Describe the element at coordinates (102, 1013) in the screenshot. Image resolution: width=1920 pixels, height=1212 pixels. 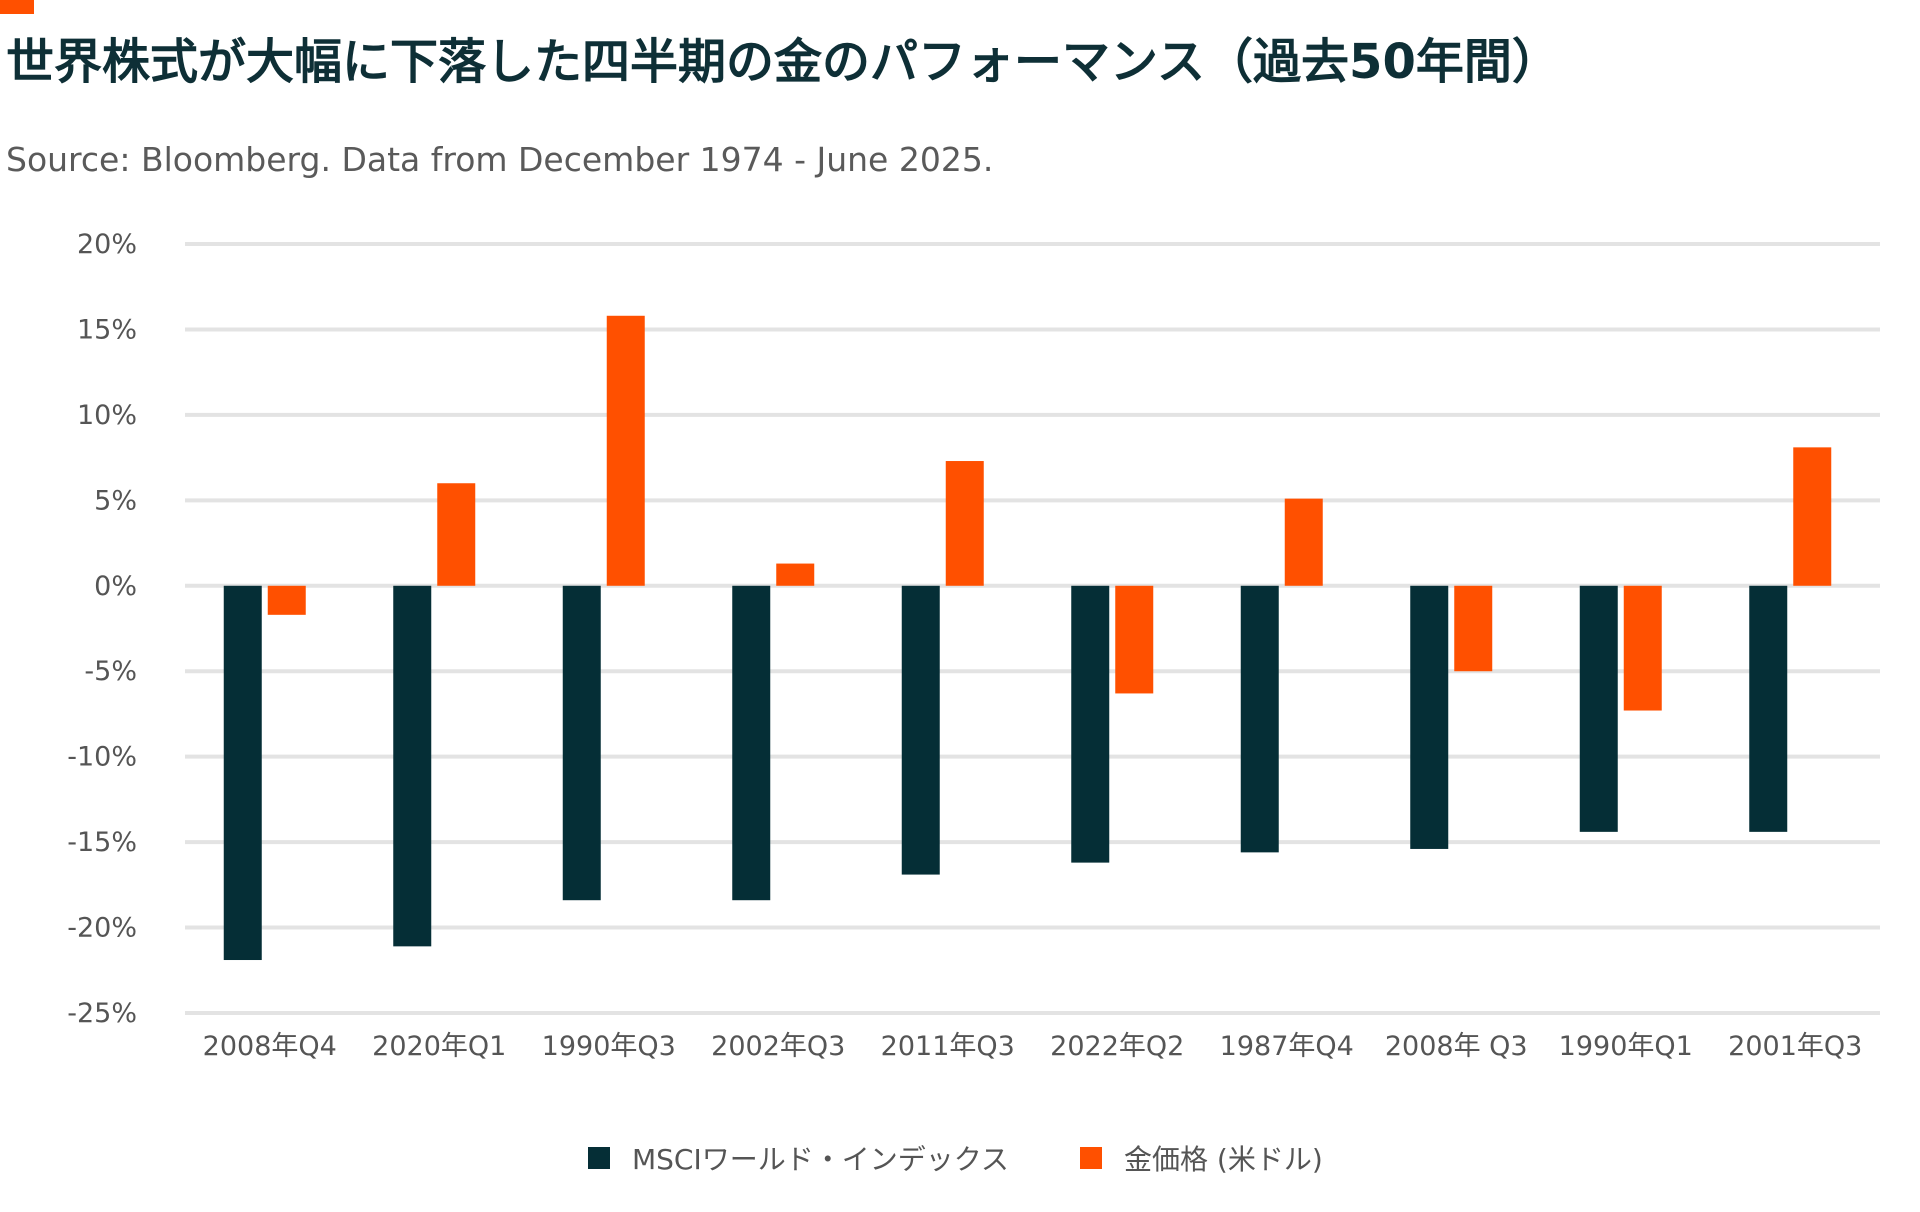
I see `y-tick-label: -25%` at that location.